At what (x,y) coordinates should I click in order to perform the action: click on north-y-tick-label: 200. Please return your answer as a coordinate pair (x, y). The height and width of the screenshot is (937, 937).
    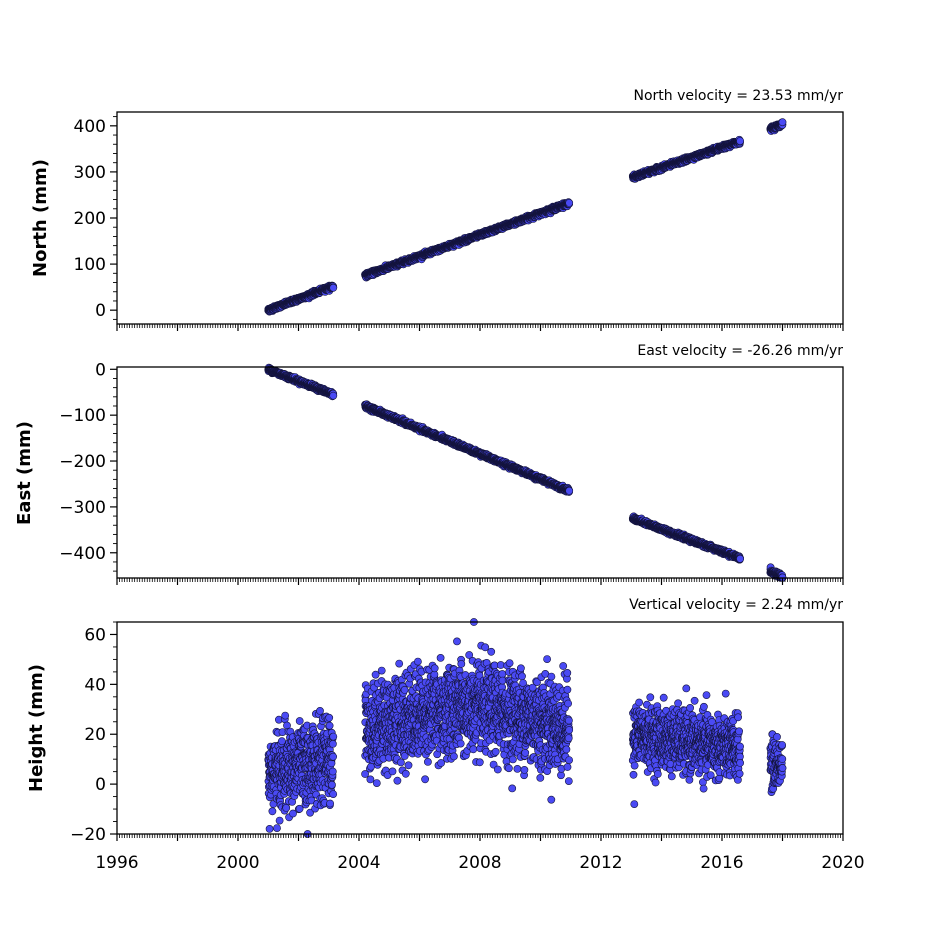
    Looking at the image, I should click on (90, 219).